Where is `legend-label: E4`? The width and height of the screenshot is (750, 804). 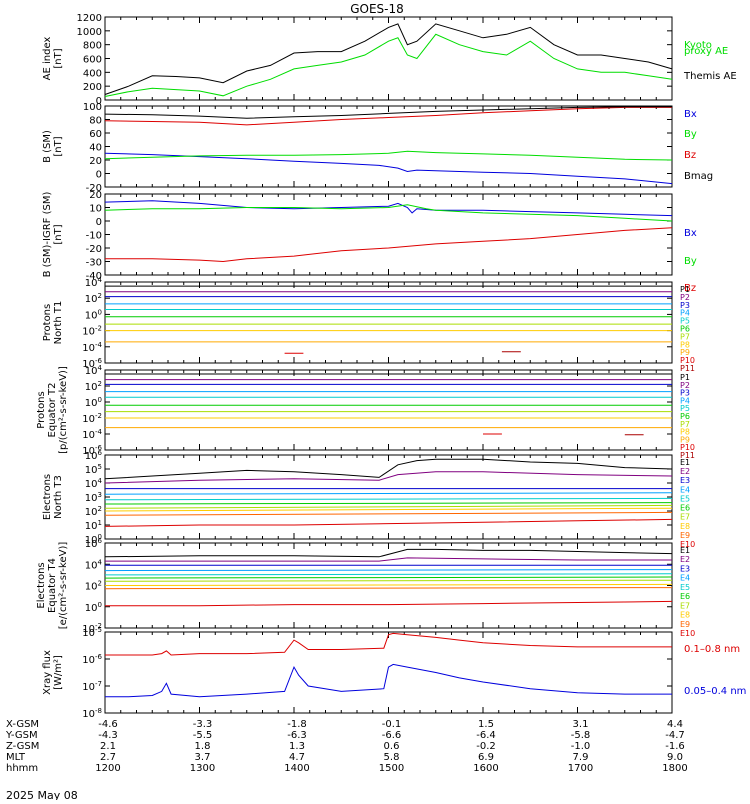 legend-label: E4 is located at coordinates (685, 489).